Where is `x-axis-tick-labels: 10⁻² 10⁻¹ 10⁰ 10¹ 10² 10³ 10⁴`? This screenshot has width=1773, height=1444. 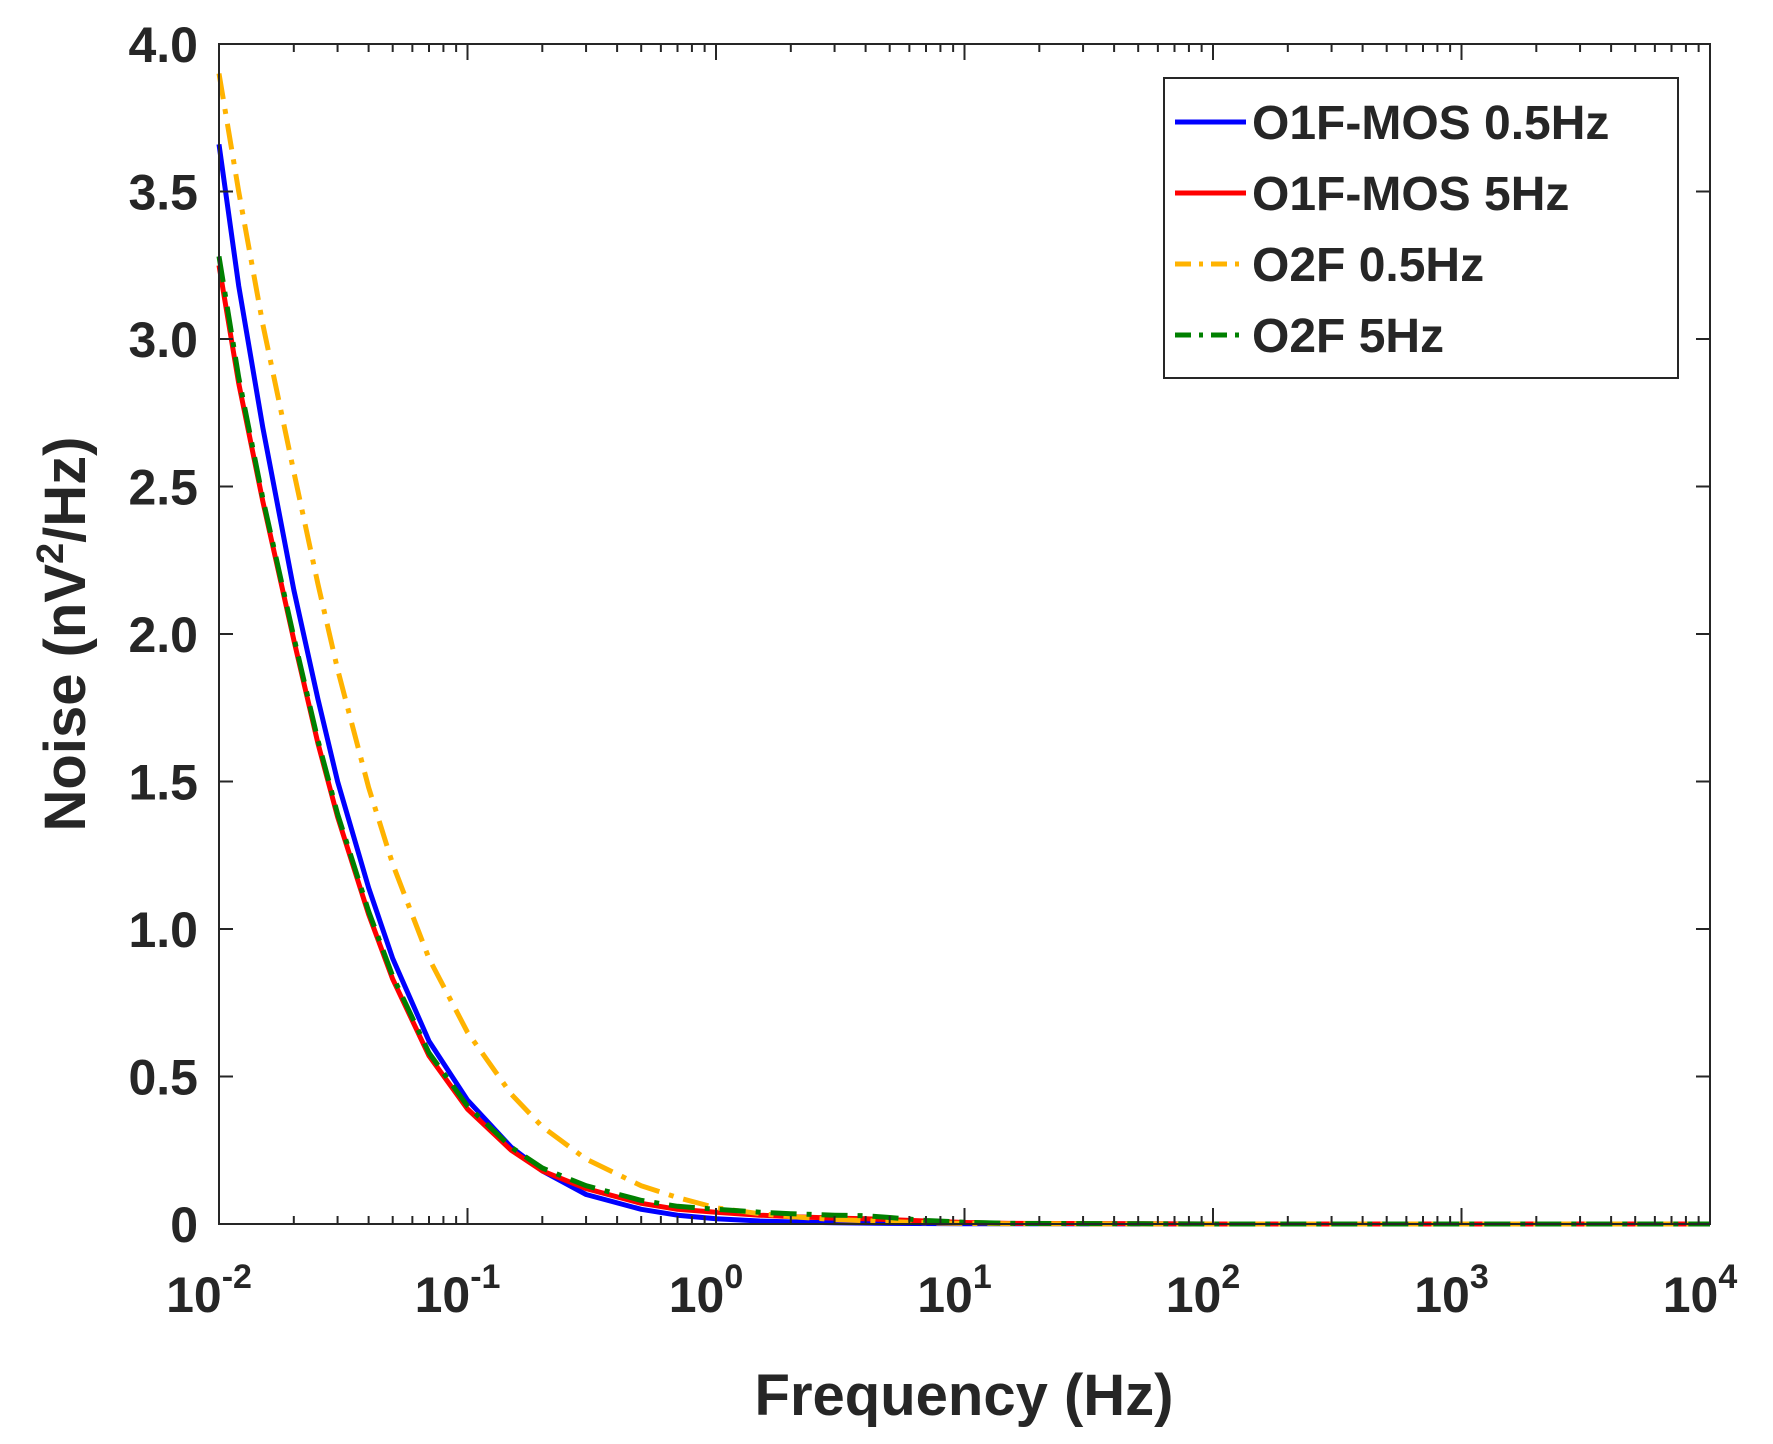
x-axis-tick-labels: 10⁻² 10⁻¹ 10⁰ 10¹ 10² 10³ 10⁴ is located at coordinates (951, 1290).